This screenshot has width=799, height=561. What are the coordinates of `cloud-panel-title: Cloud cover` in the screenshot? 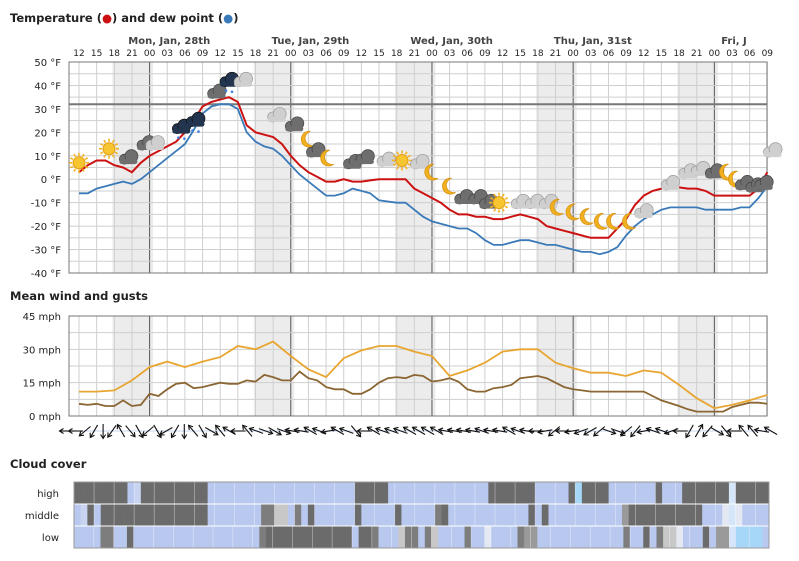 It's located at (48, 464).